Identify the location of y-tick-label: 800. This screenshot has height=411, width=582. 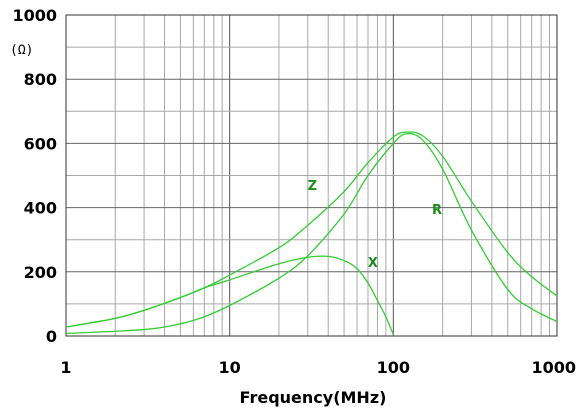
(40, 79).